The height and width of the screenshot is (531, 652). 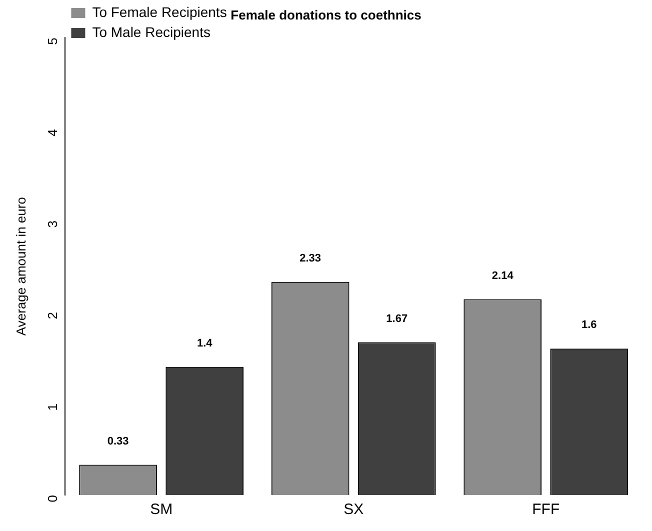 I want to click on legend-label: To Male Recipients, so click(x=151, y=32).